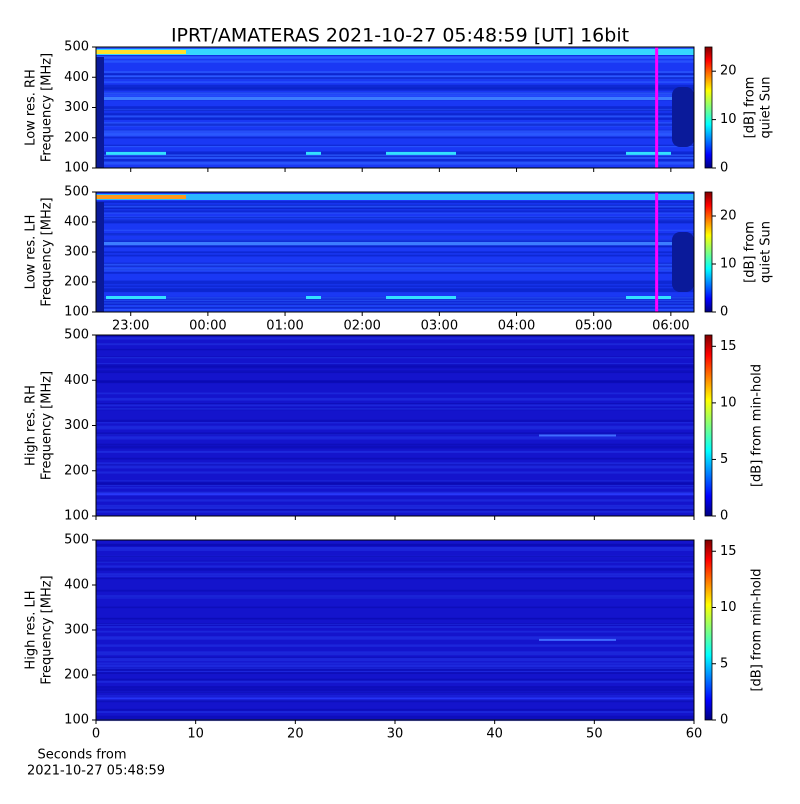 This screenshot has width=800, height=804. I want to click on y-axis-label: Frequency [MHz], so click(47, 251).